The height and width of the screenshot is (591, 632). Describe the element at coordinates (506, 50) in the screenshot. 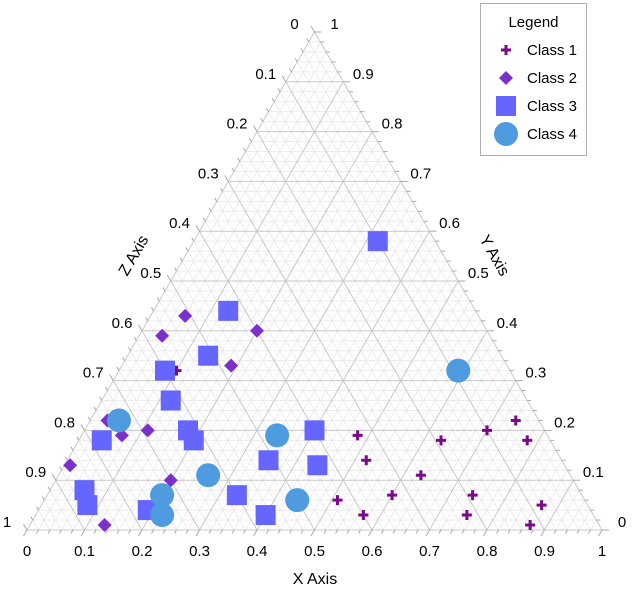

I see `plus-marker-icon` at that location.